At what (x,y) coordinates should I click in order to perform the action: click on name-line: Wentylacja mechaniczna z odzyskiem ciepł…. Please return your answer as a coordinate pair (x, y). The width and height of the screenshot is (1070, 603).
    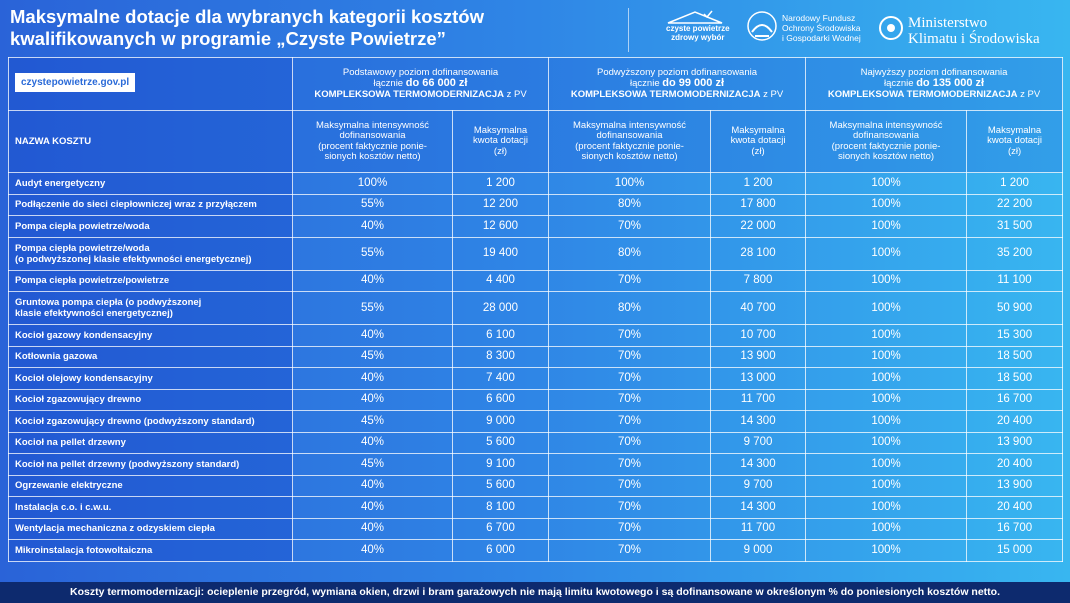
    Looking at the image, I should click on (115, 529).